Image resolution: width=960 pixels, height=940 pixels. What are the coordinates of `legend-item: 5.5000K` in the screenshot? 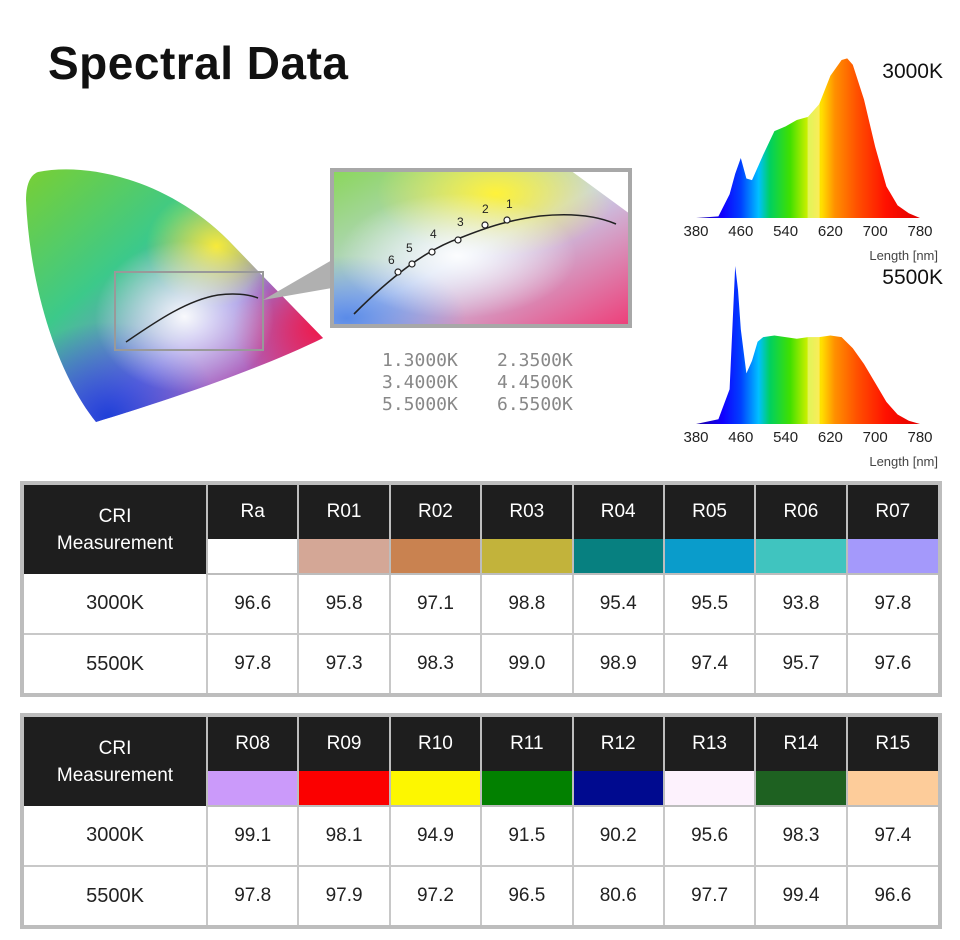 It's located at (420, 404).